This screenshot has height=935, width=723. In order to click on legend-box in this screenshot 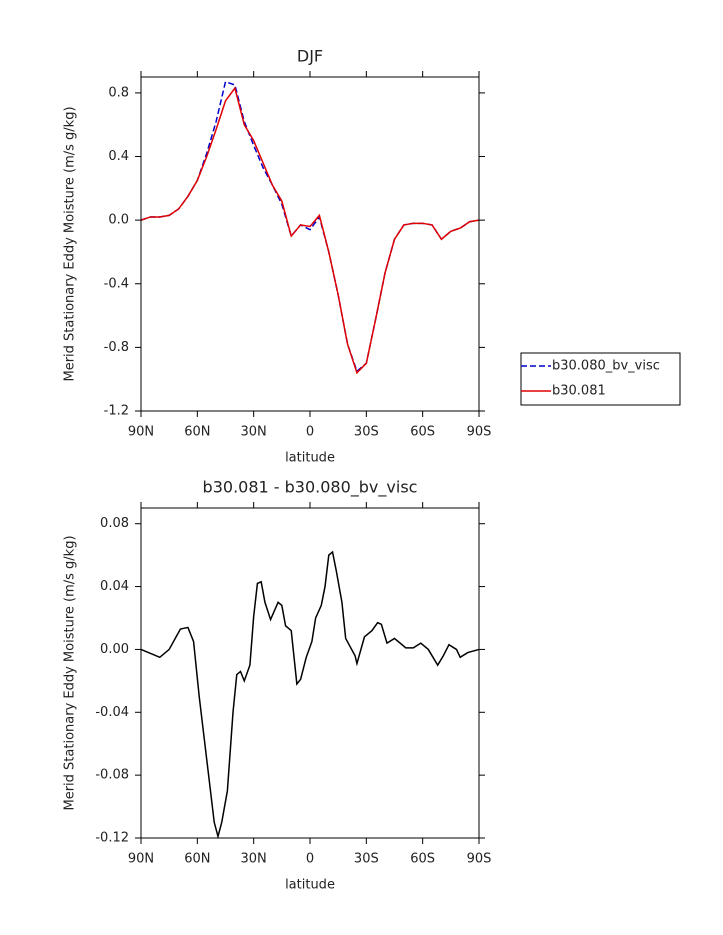, I will do `click(600, 379)`.